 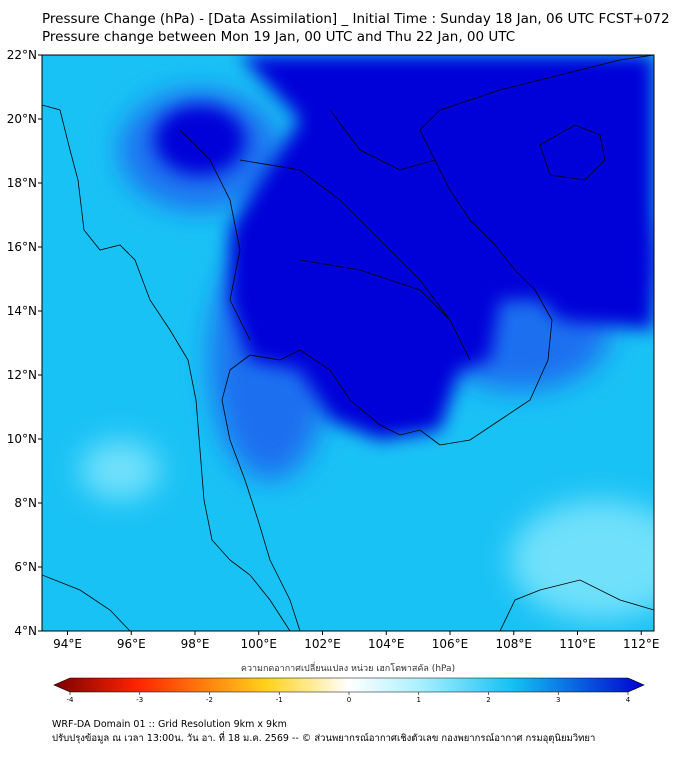 What do you see at coordinates (22, 311) in the screenshot?
I see `lat-tick-label: 14°N` at bounding box center [22, 311].